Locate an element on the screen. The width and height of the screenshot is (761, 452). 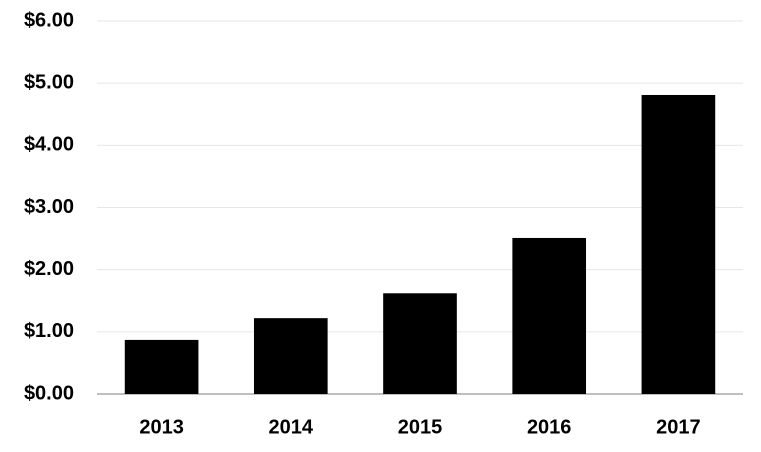
x-tick-label: 2014 is located at coordinates (291, 427).